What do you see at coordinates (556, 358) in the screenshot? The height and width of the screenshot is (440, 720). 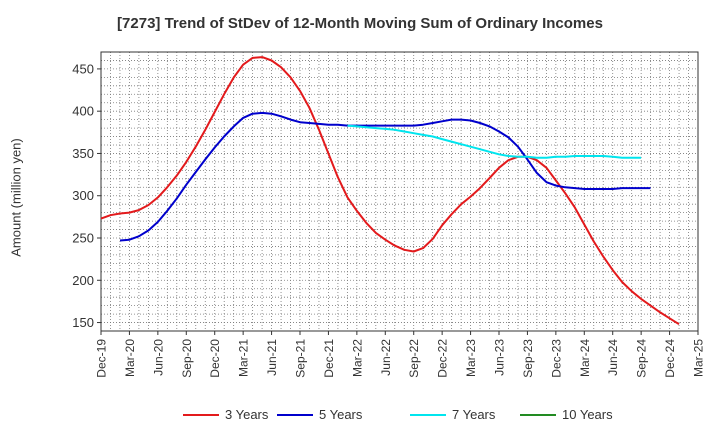 I see `x-tick-label: Dec-23` at bounding box center [556, 358].